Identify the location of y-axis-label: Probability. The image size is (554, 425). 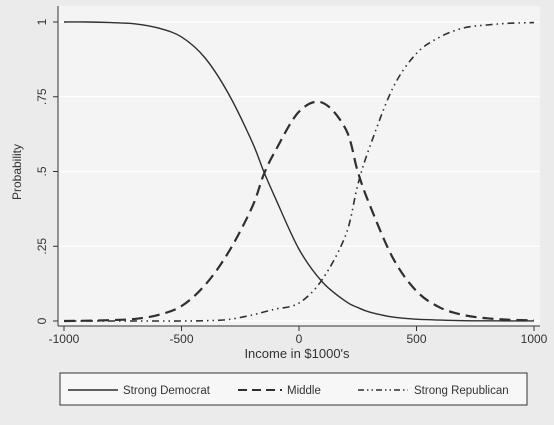
(17, 172).